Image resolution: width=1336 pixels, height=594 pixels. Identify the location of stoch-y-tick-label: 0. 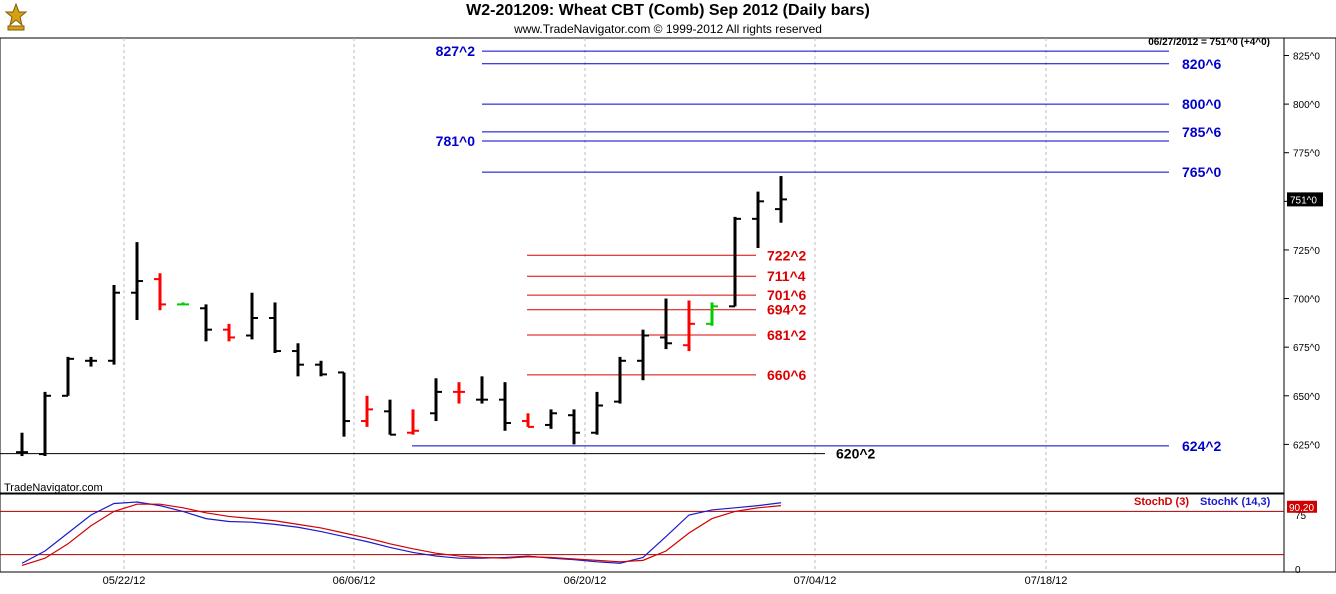
(1298, 570).